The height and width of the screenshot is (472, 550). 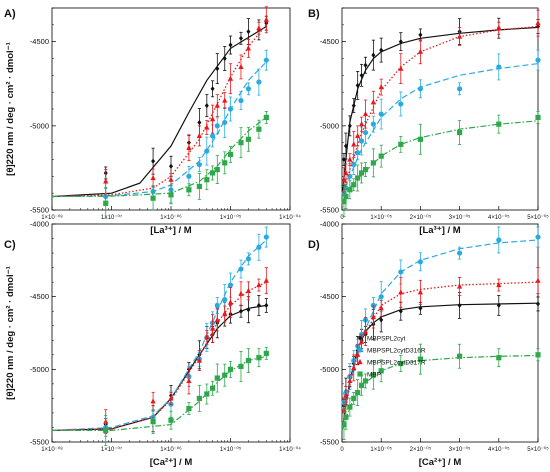 I want to click on series-mbpspl2cytd316r, so click(x=160, y=127).